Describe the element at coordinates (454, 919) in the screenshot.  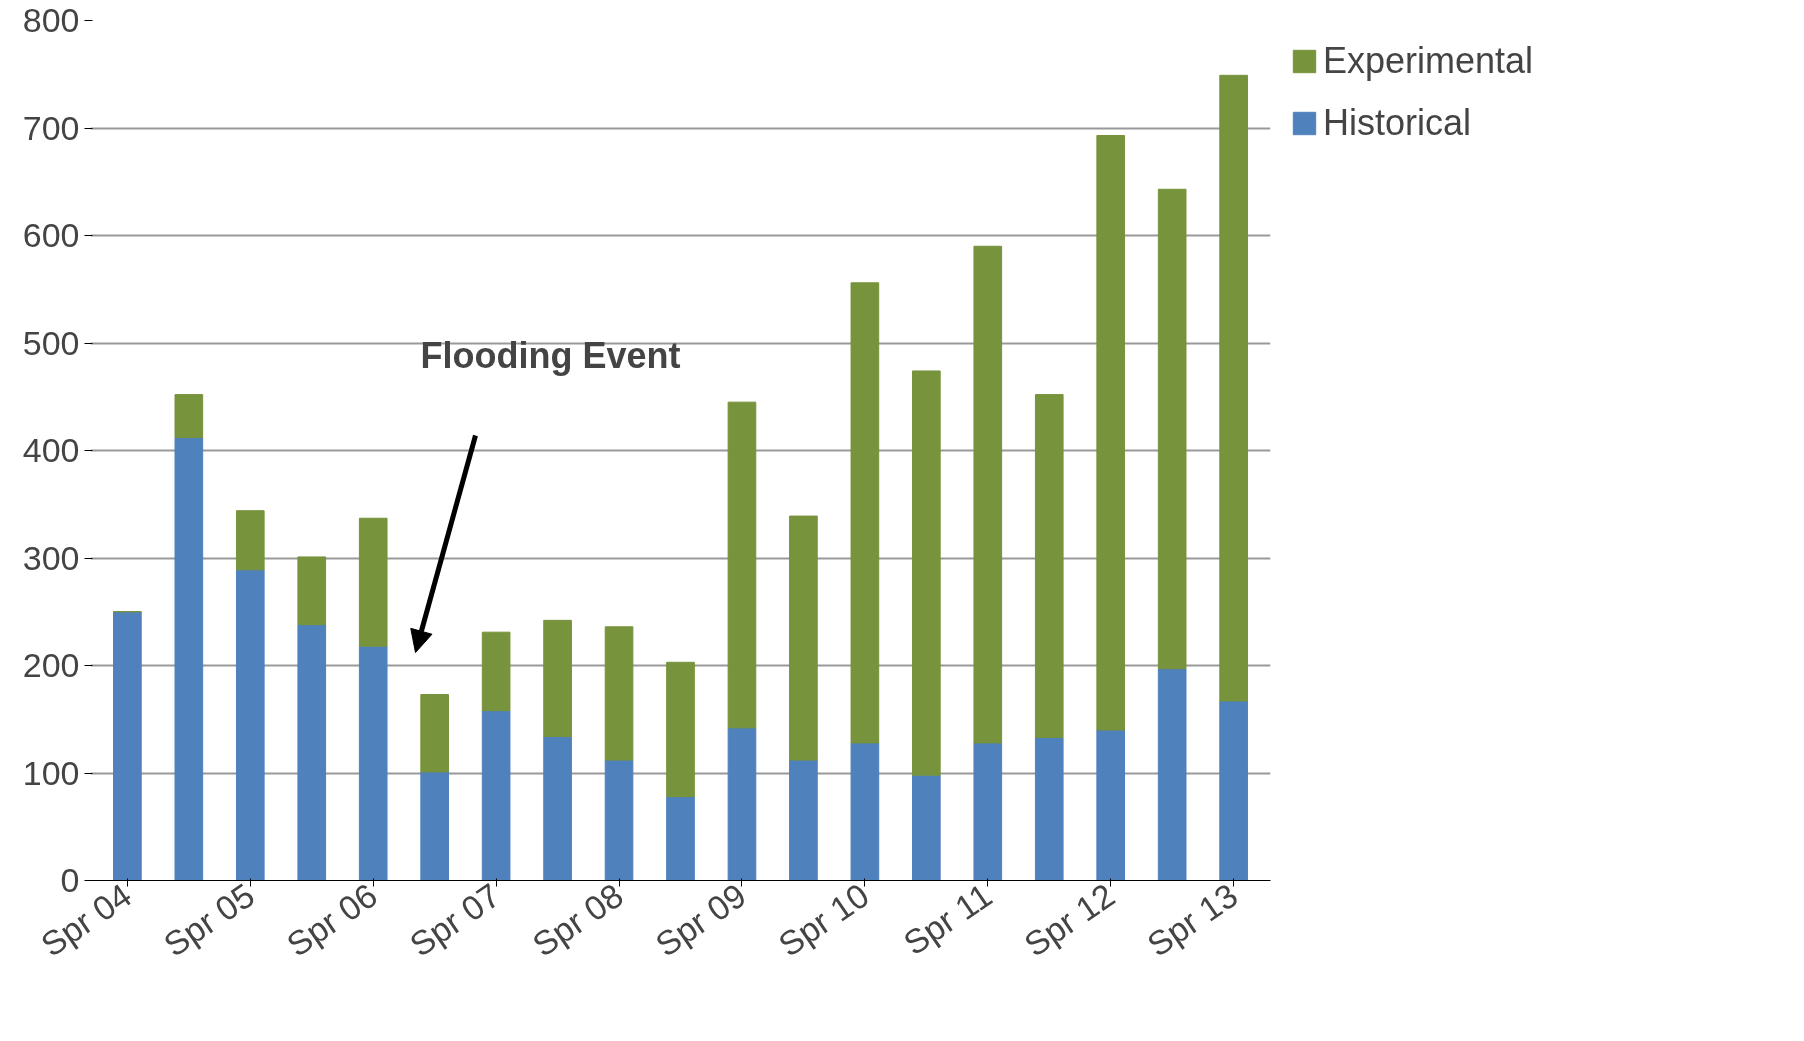
I see `x-tick-label: Spr 07` at that location.